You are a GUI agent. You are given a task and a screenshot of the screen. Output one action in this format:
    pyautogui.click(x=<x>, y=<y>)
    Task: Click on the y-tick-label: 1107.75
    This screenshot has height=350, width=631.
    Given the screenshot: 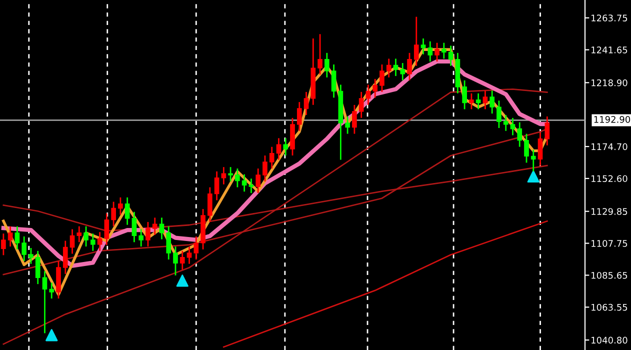 What is the action you would take?
    pyautogui.click(x=610, y=243)
    